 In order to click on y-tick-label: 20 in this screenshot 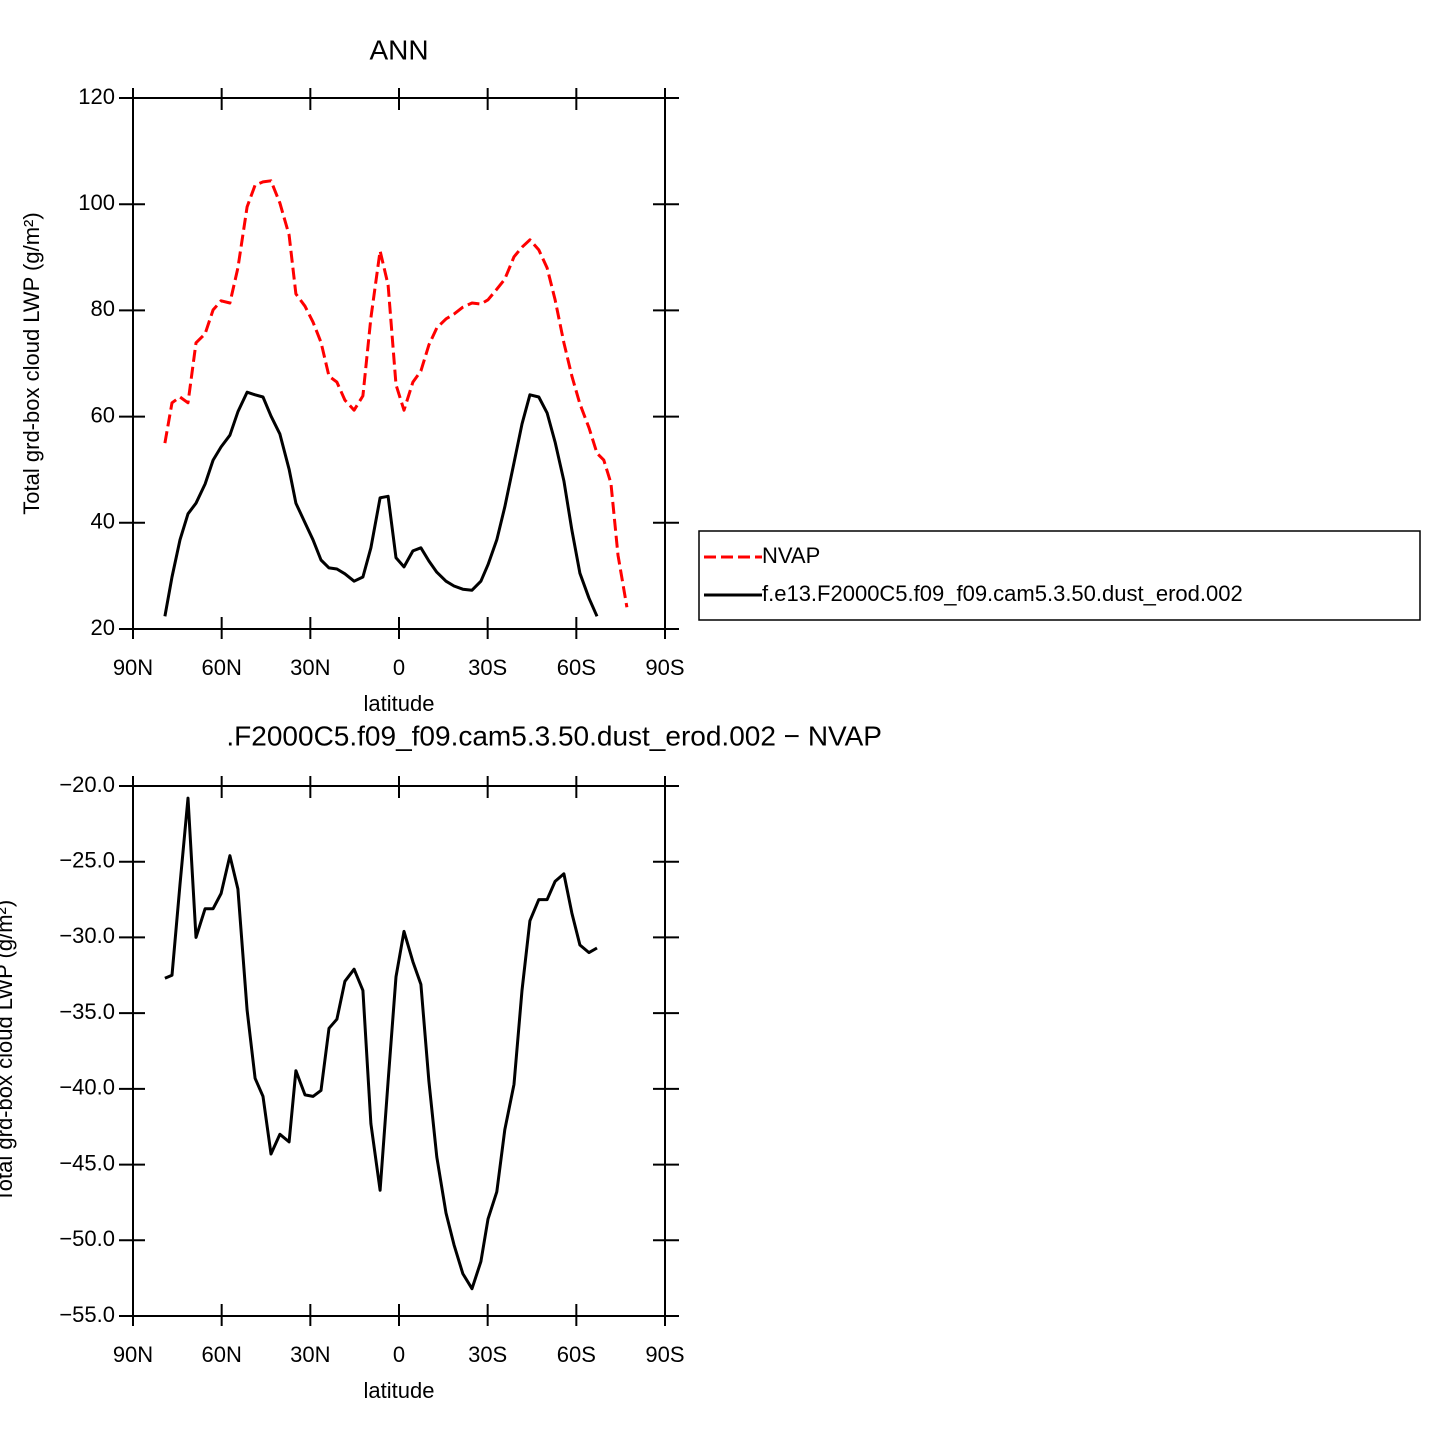, I will do `click(103, 627)`.